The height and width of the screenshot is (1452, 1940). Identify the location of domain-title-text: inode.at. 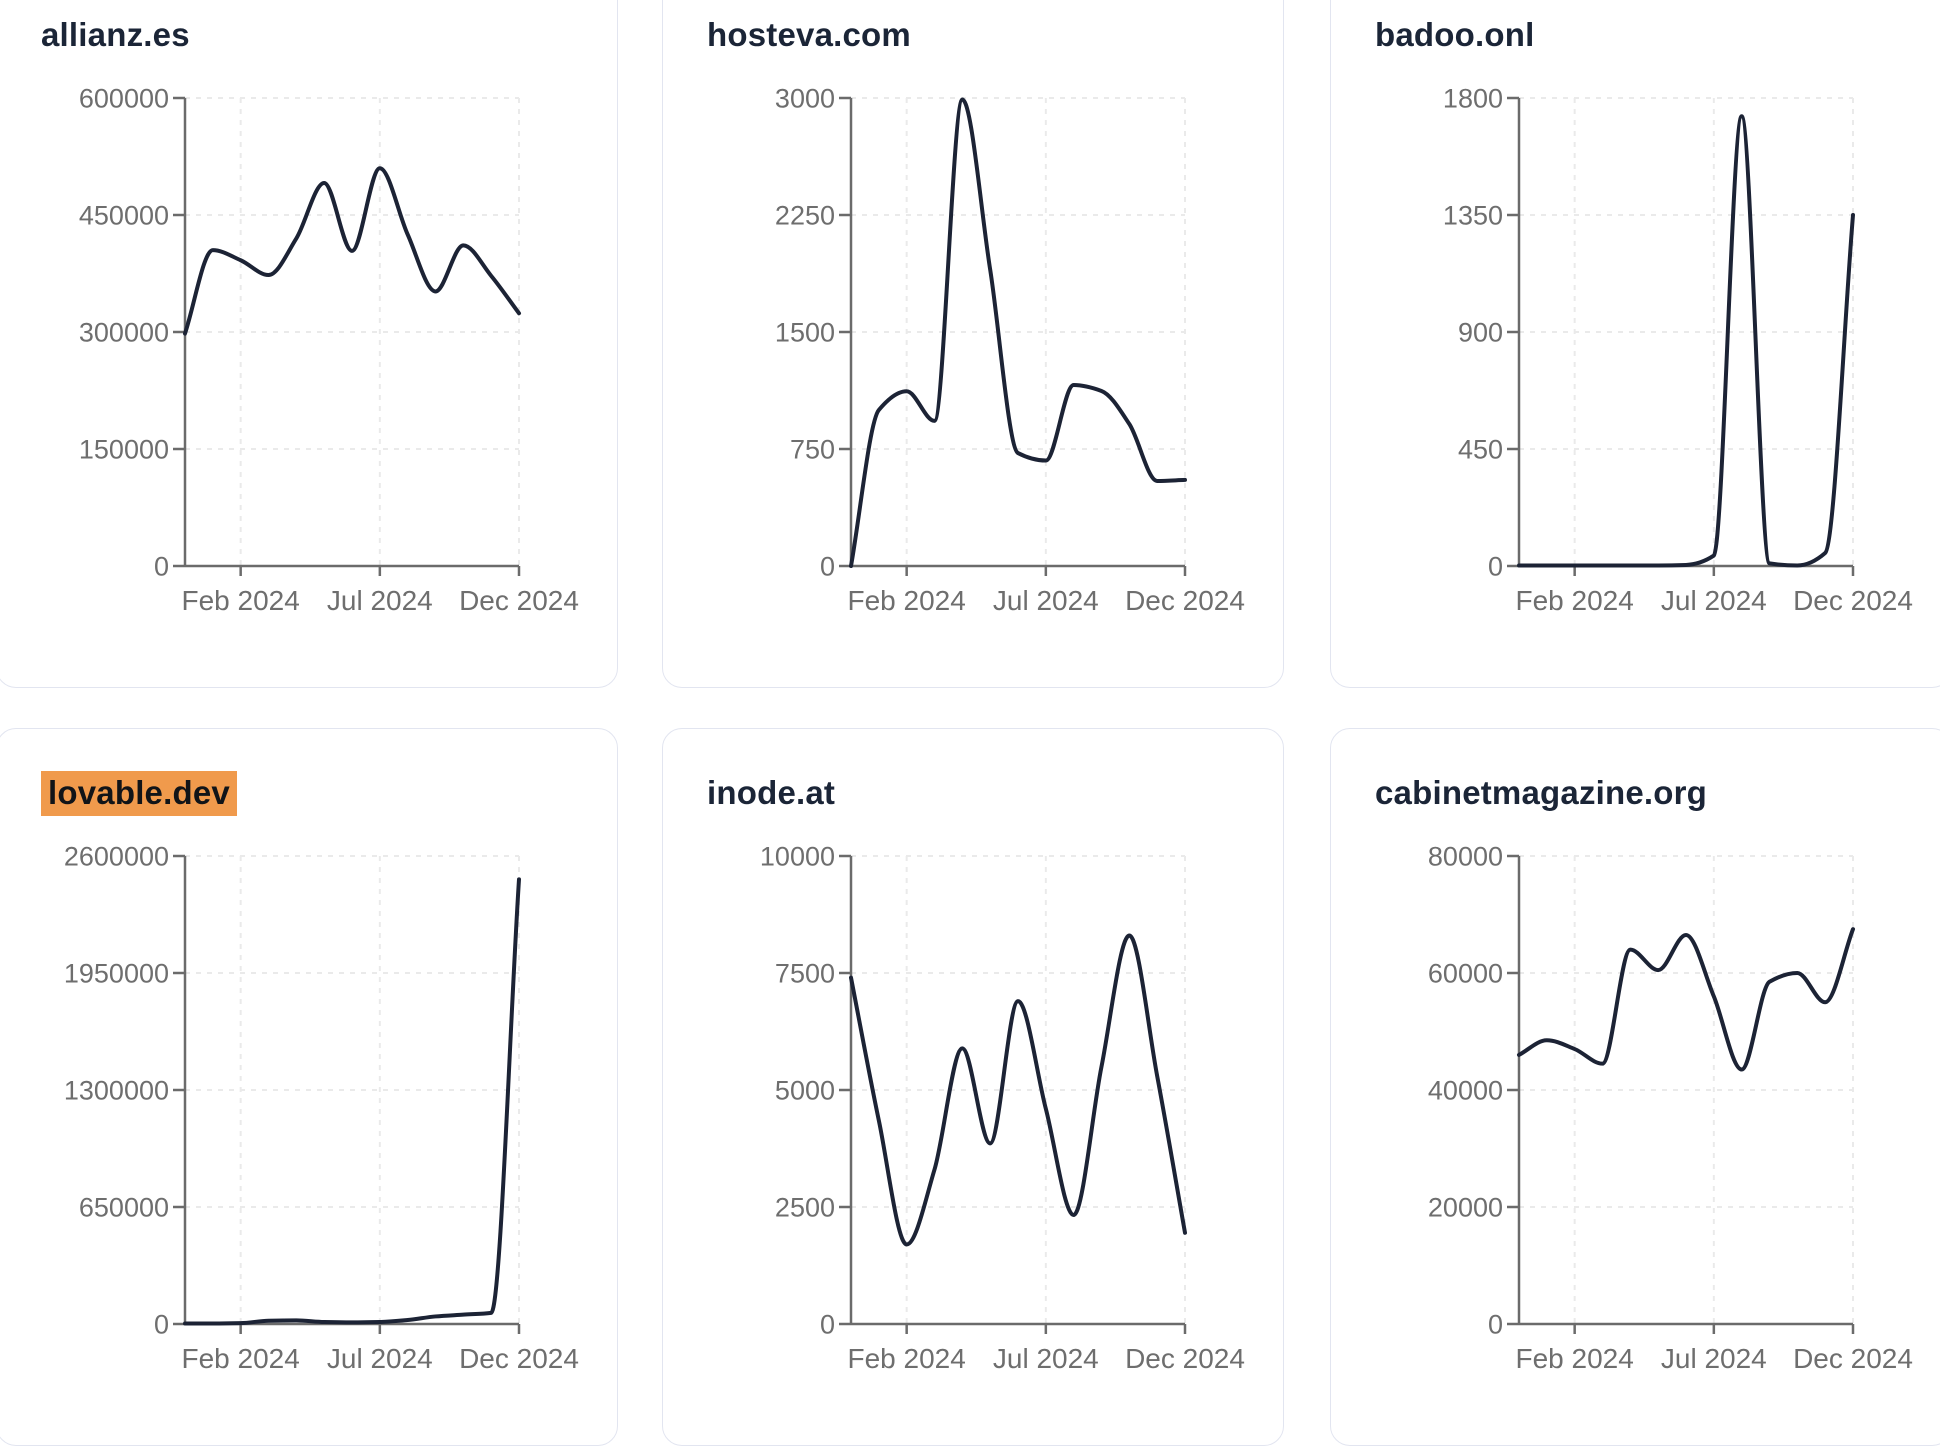
(771, 792).